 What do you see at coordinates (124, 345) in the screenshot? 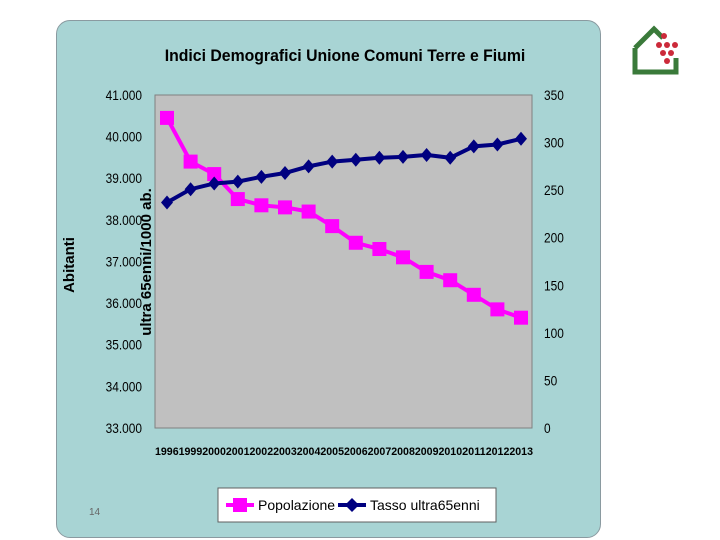
I see `y-tick-left: 35.000` at bounding box center [124, 345].